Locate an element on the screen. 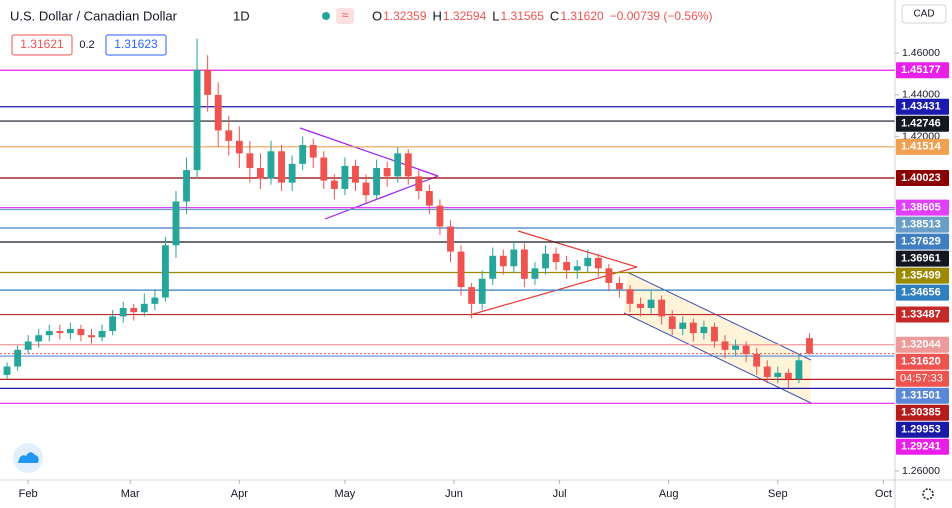 The width and height of the screenshot is (952, 508). x-tick-label: May is located at coordinates (345, 494).